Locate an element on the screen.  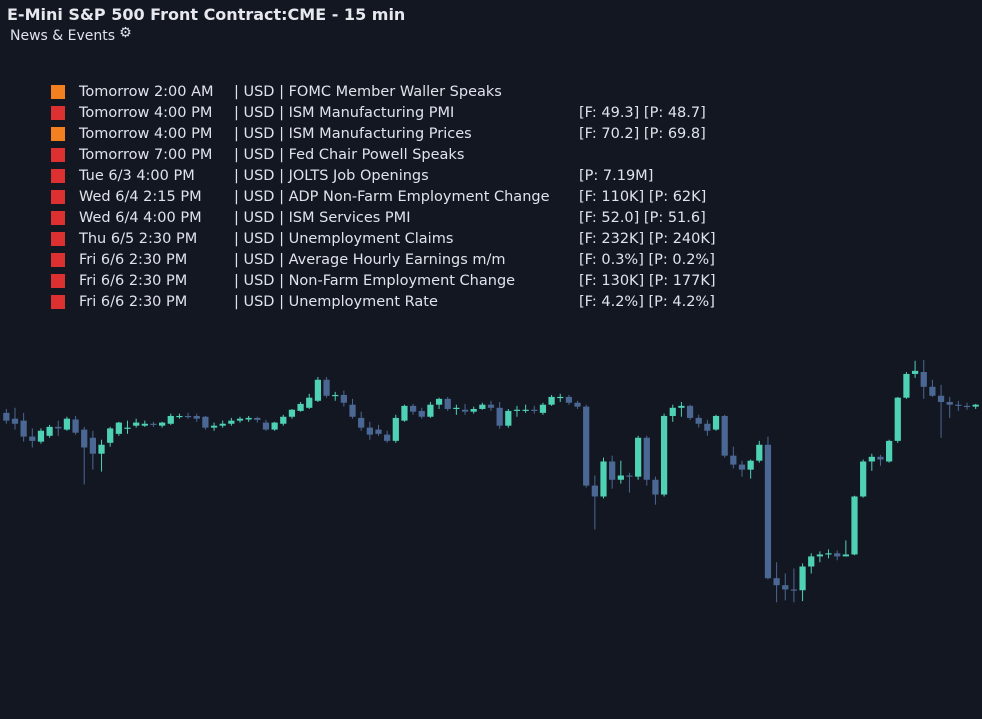
event-name: | USD | ISM Manufacturing Prices is located at coordinates (353, 133).